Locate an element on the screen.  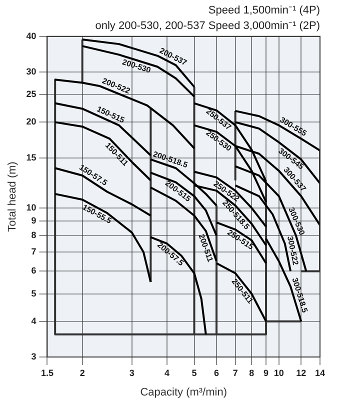
y-tick-label: 5 is located at coordinates (33, 293).